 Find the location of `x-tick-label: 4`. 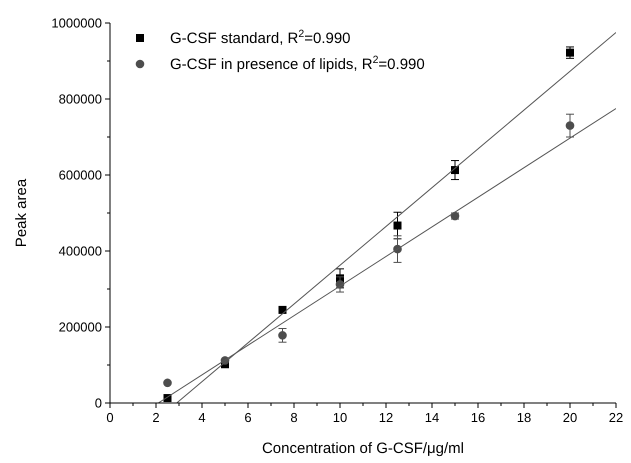

x-tick-label: 4 is located at coordinates (202, 417).